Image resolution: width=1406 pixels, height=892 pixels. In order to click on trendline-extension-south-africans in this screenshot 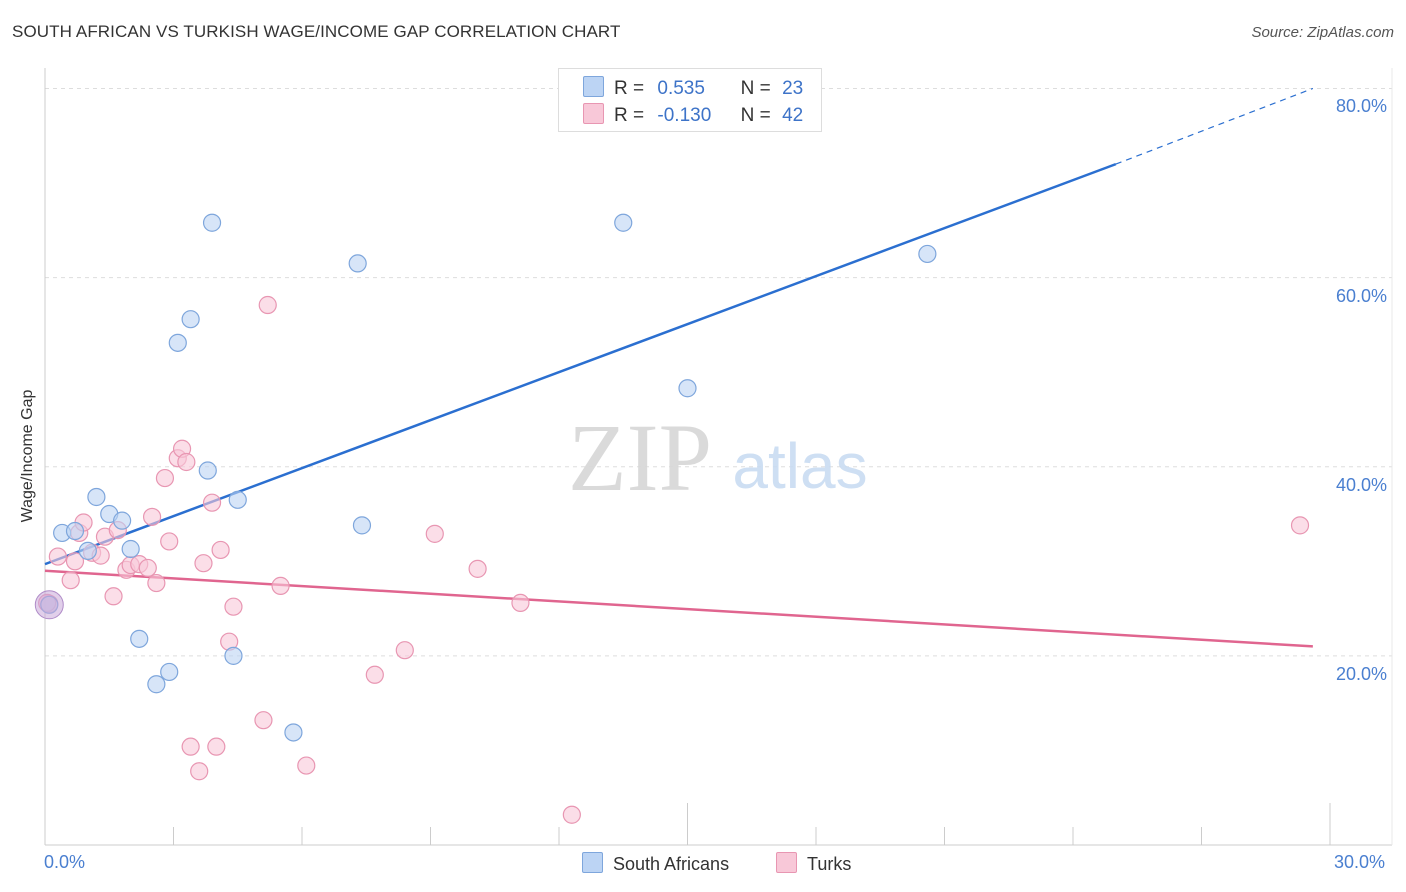, I will do `click(1214, 126)`.